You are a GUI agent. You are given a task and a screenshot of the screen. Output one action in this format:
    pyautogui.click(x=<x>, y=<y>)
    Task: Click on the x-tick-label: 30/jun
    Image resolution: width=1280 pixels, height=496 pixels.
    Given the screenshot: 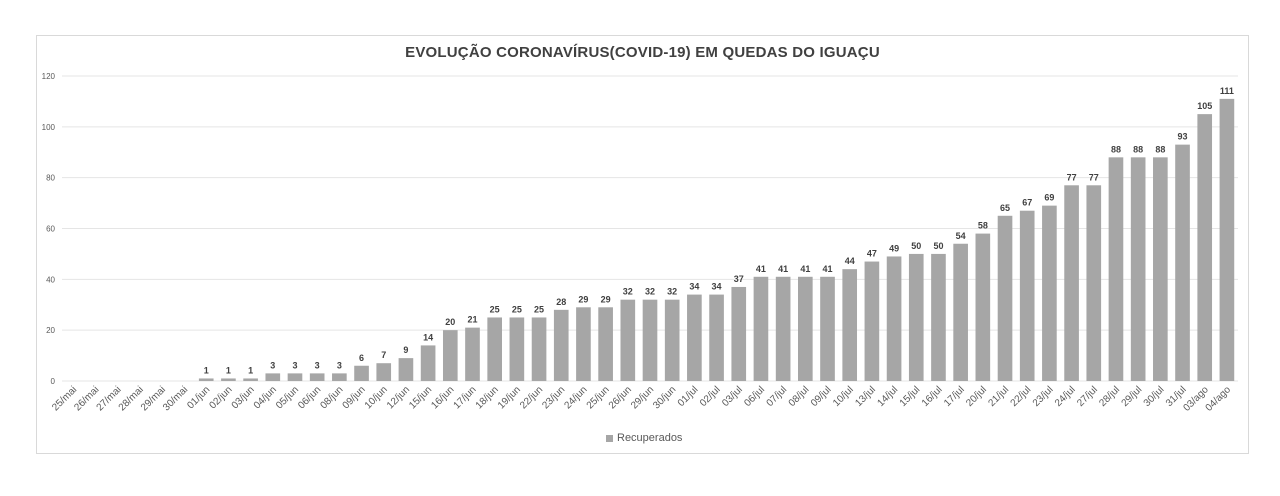 What is the action you would take?
    pyautogui.click(x=664, y=397)
    